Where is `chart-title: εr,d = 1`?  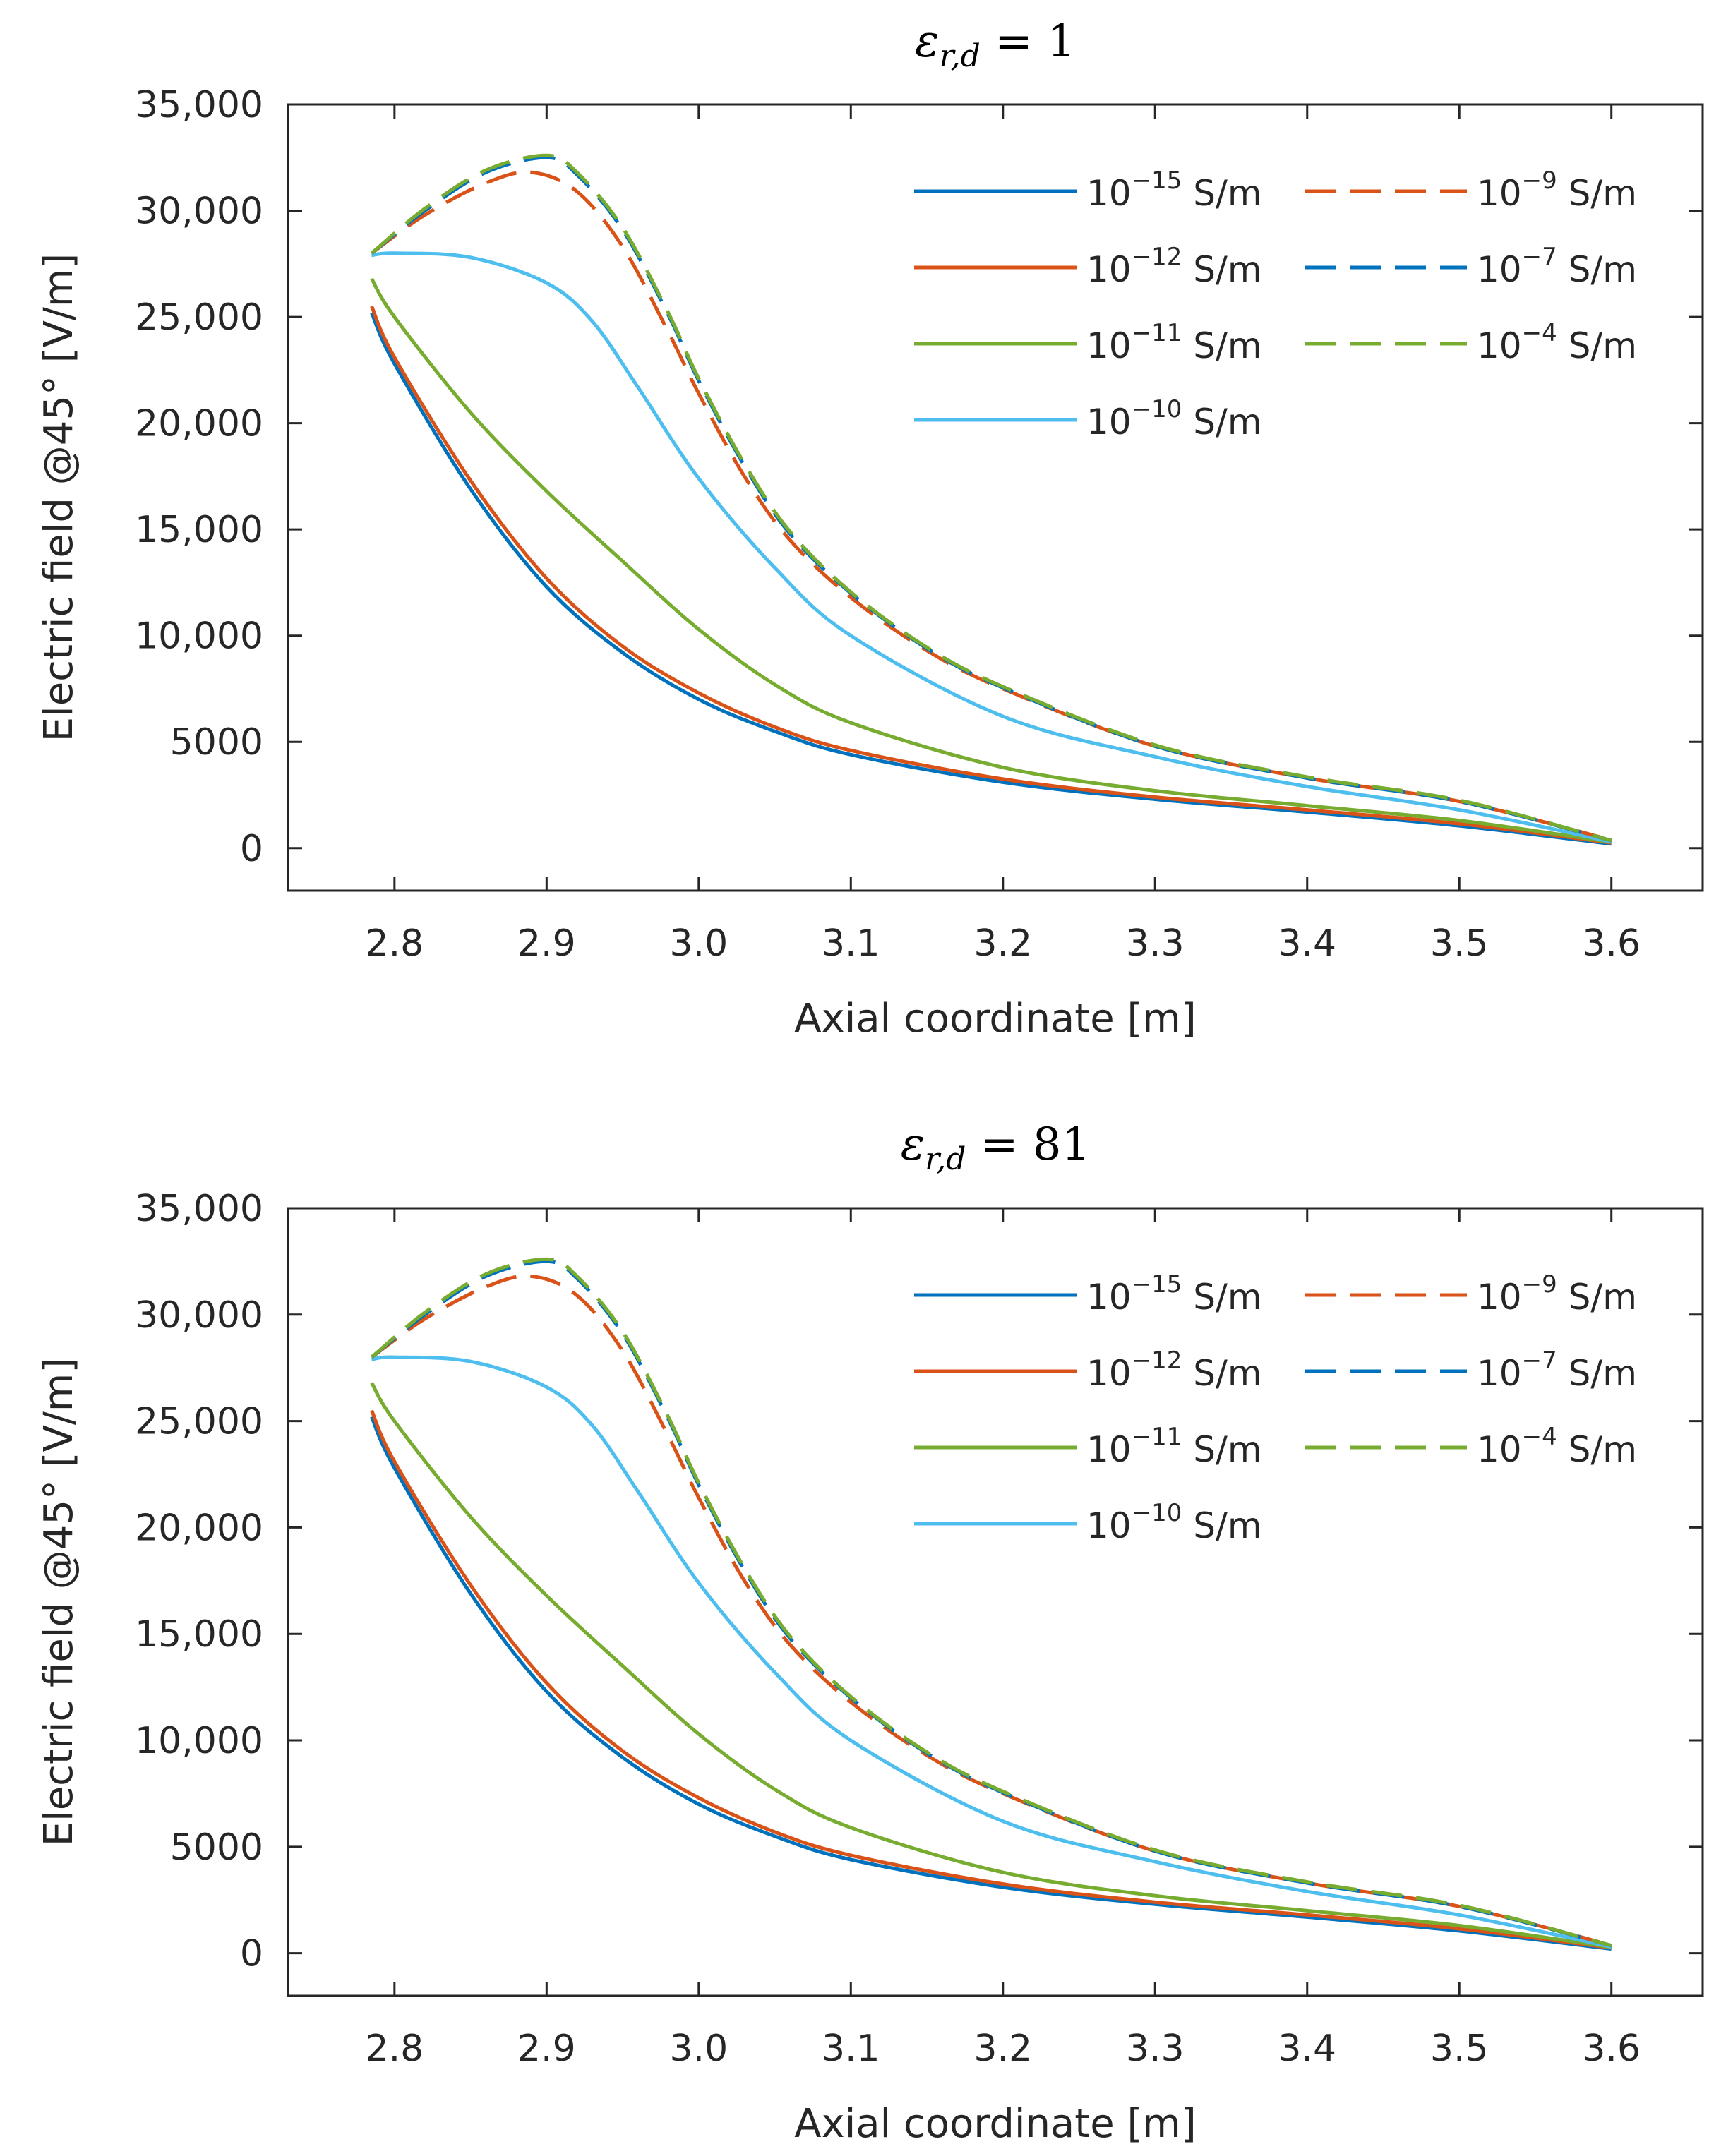
chart-title: εr,d = 1 is located at coordinates (995, 45).